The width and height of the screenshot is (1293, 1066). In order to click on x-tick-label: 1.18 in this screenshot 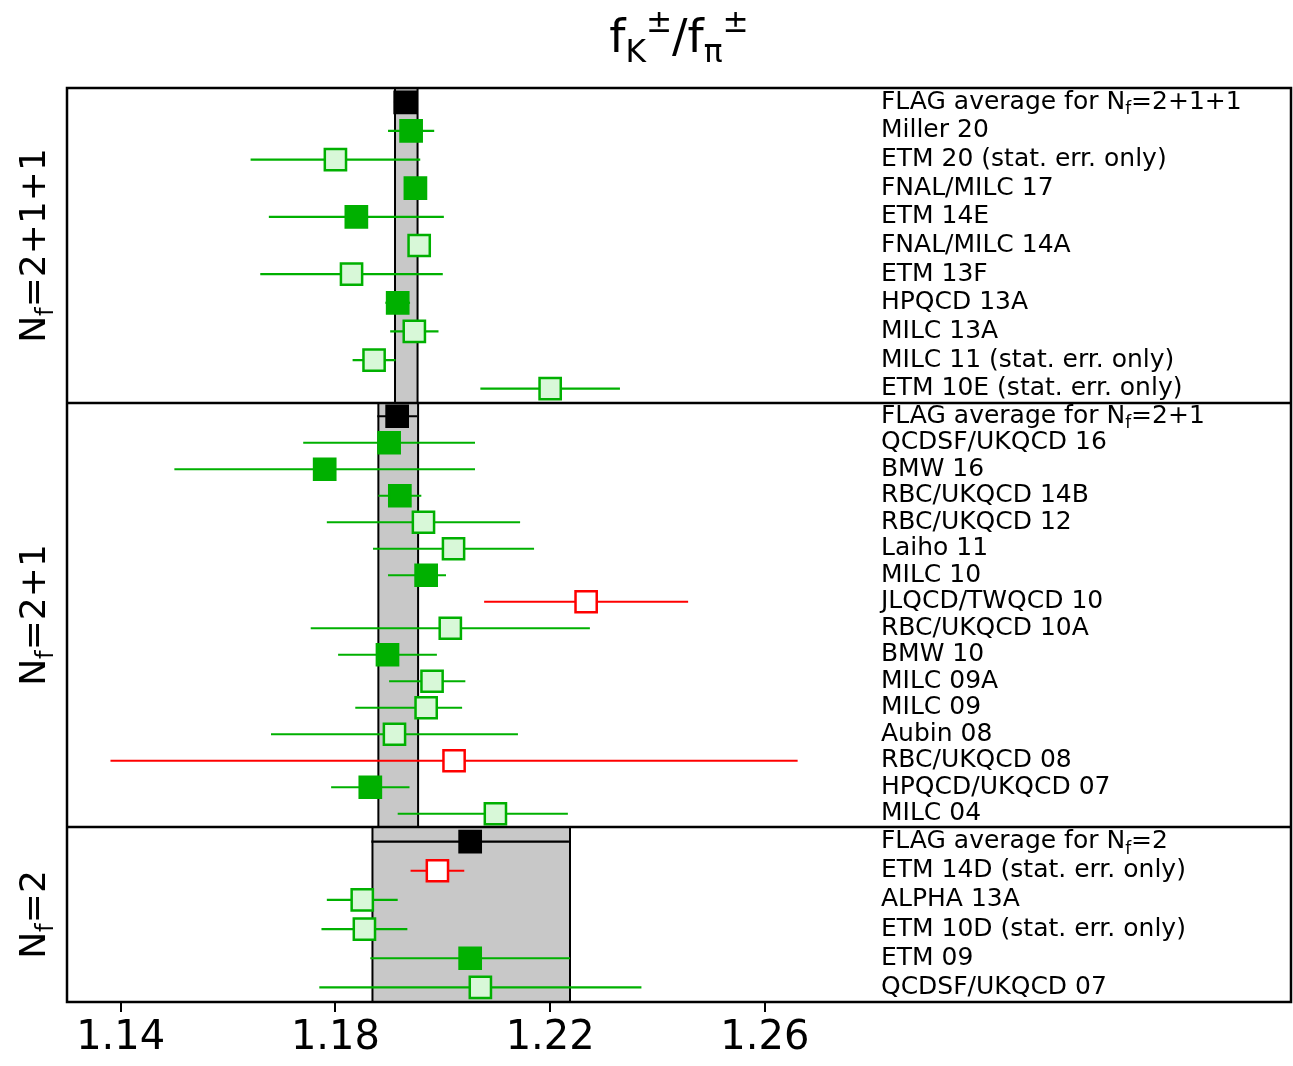, I will do `click(335, 1035)`.